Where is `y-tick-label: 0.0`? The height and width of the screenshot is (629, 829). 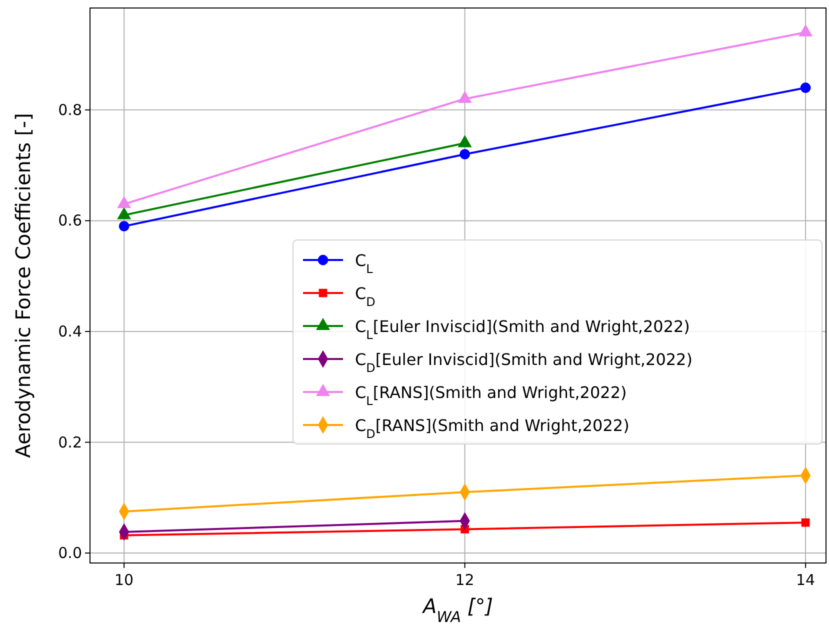
y-tick-label: 0.0 is located at coordinates (70, 553).